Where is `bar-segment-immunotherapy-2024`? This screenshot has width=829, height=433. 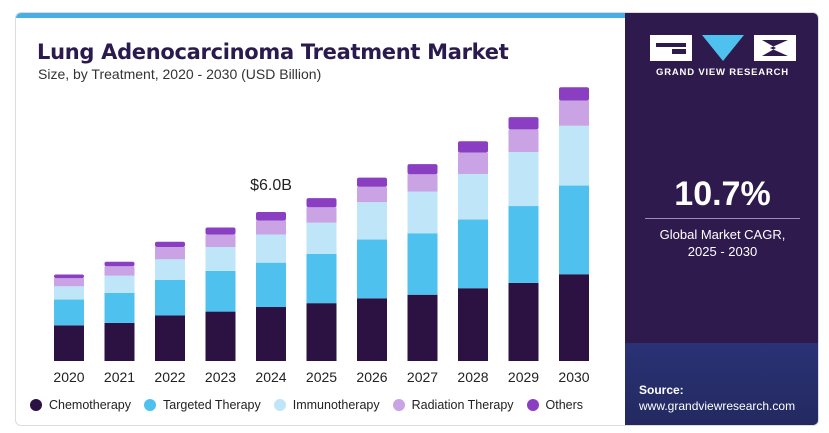
bar-segment-immunotherapy-2024 is located at coordinates (271, 248).